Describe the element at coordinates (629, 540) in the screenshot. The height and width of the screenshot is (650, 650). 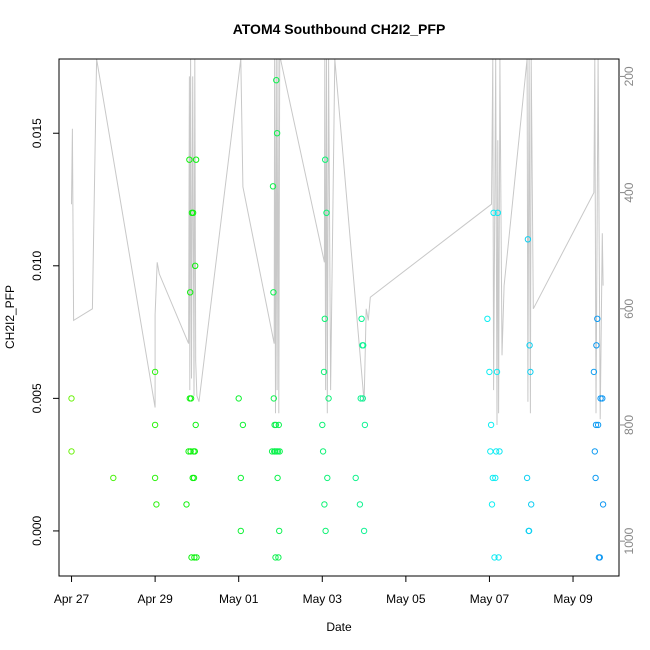
I see `right-y-tick-label: 1000` at that location.